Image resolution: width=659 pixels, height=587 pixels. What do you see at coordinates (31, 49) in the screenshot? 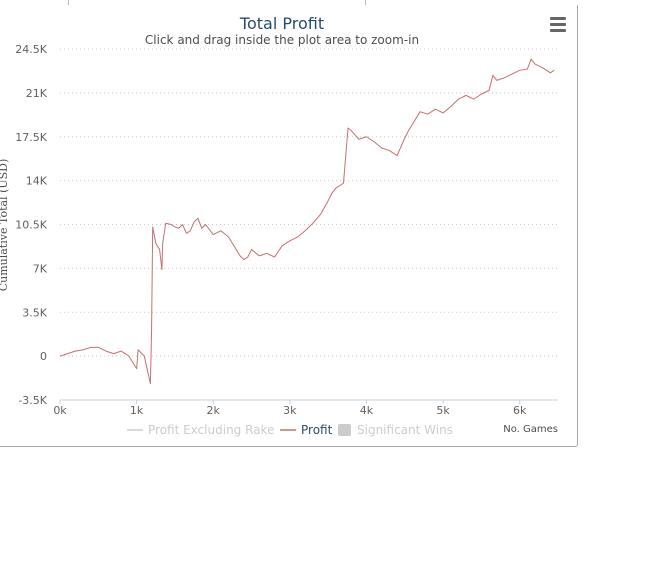
I see `y-tick-label: 24.5K` at bounding box center [31, 49].